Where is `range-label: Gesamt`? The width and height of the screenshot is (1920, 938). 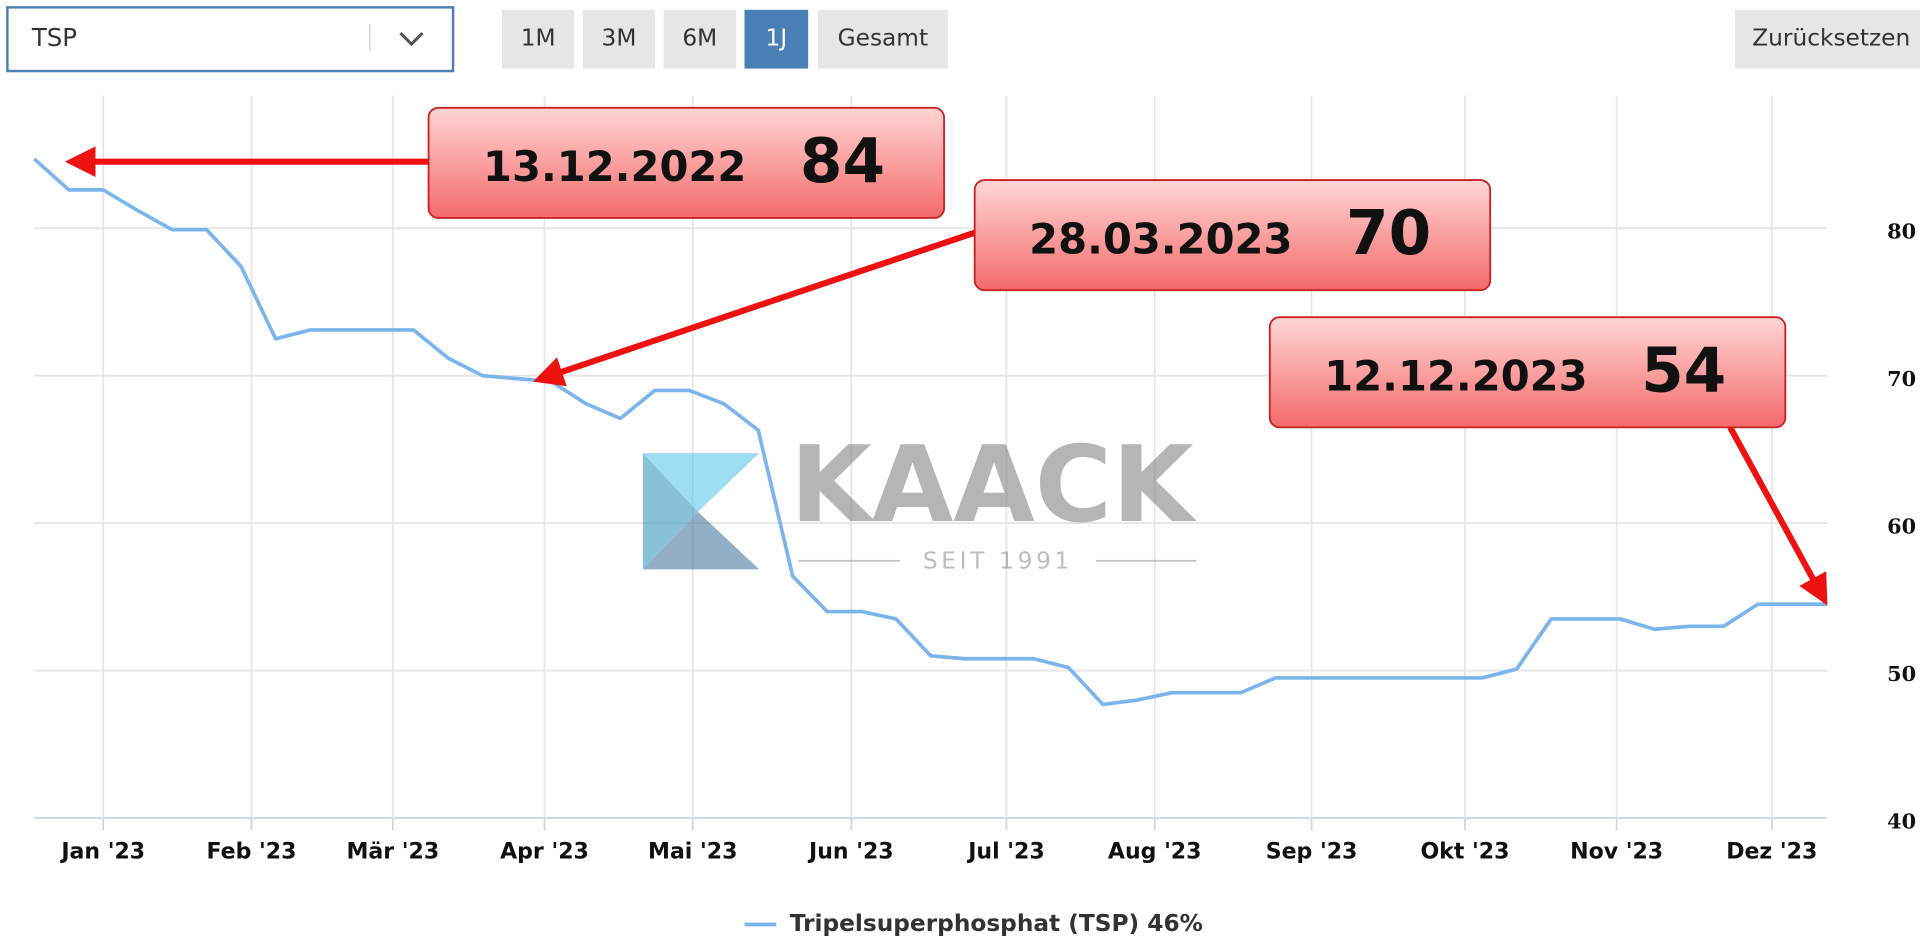 range-label: Gesamt is located at coordinates (883, 38).